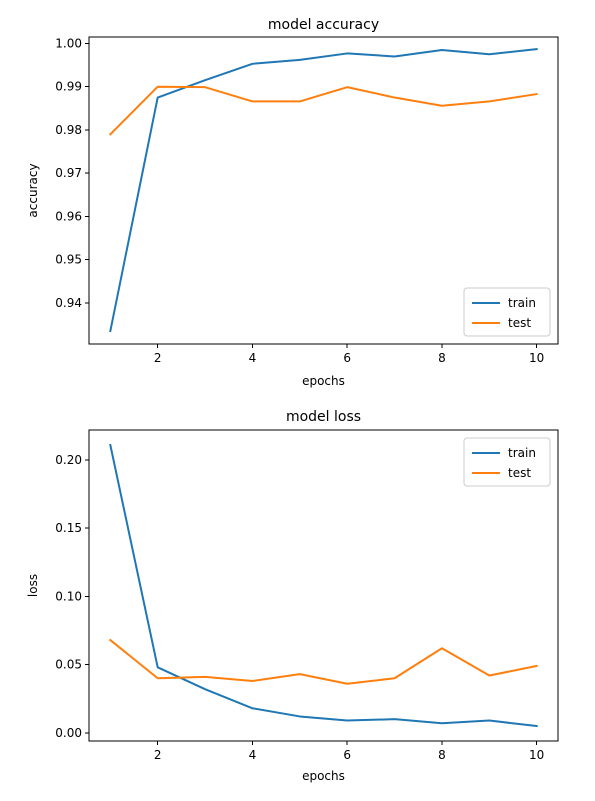 The height and width of the screenshot is (801, 595). What do you see at coordinates (33, 190) in the screenshot?
I see `accuracy-y-axis-label: accuracy` at bounding box center [33, 190].